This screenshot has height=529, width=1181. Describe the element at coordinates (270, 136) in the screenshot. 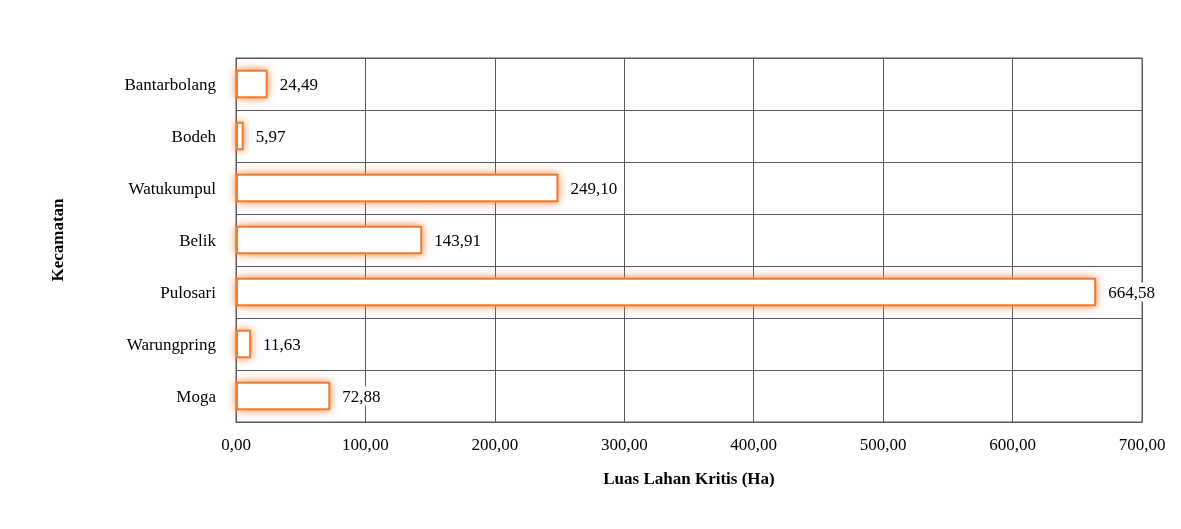

I see `data-label: 5,97` at that location.